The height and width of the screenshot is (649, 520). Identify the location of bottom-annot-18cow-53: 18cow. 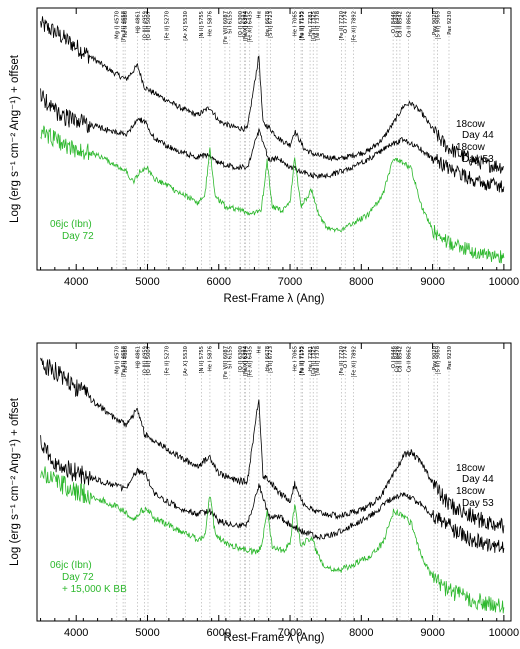
(471, 491).